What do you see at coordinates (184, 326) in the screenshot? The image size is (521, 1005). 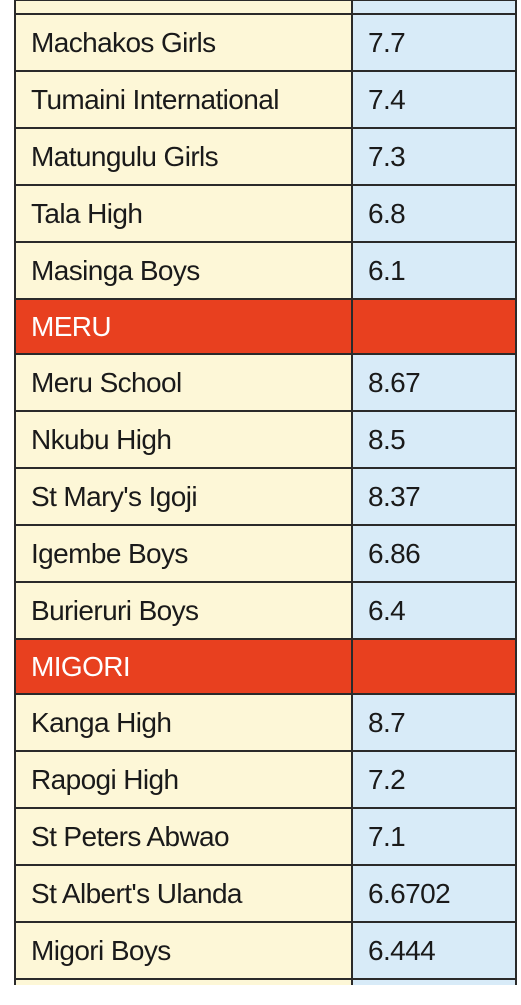 I see `county-name: MERU` at bounding box center [184, 326].